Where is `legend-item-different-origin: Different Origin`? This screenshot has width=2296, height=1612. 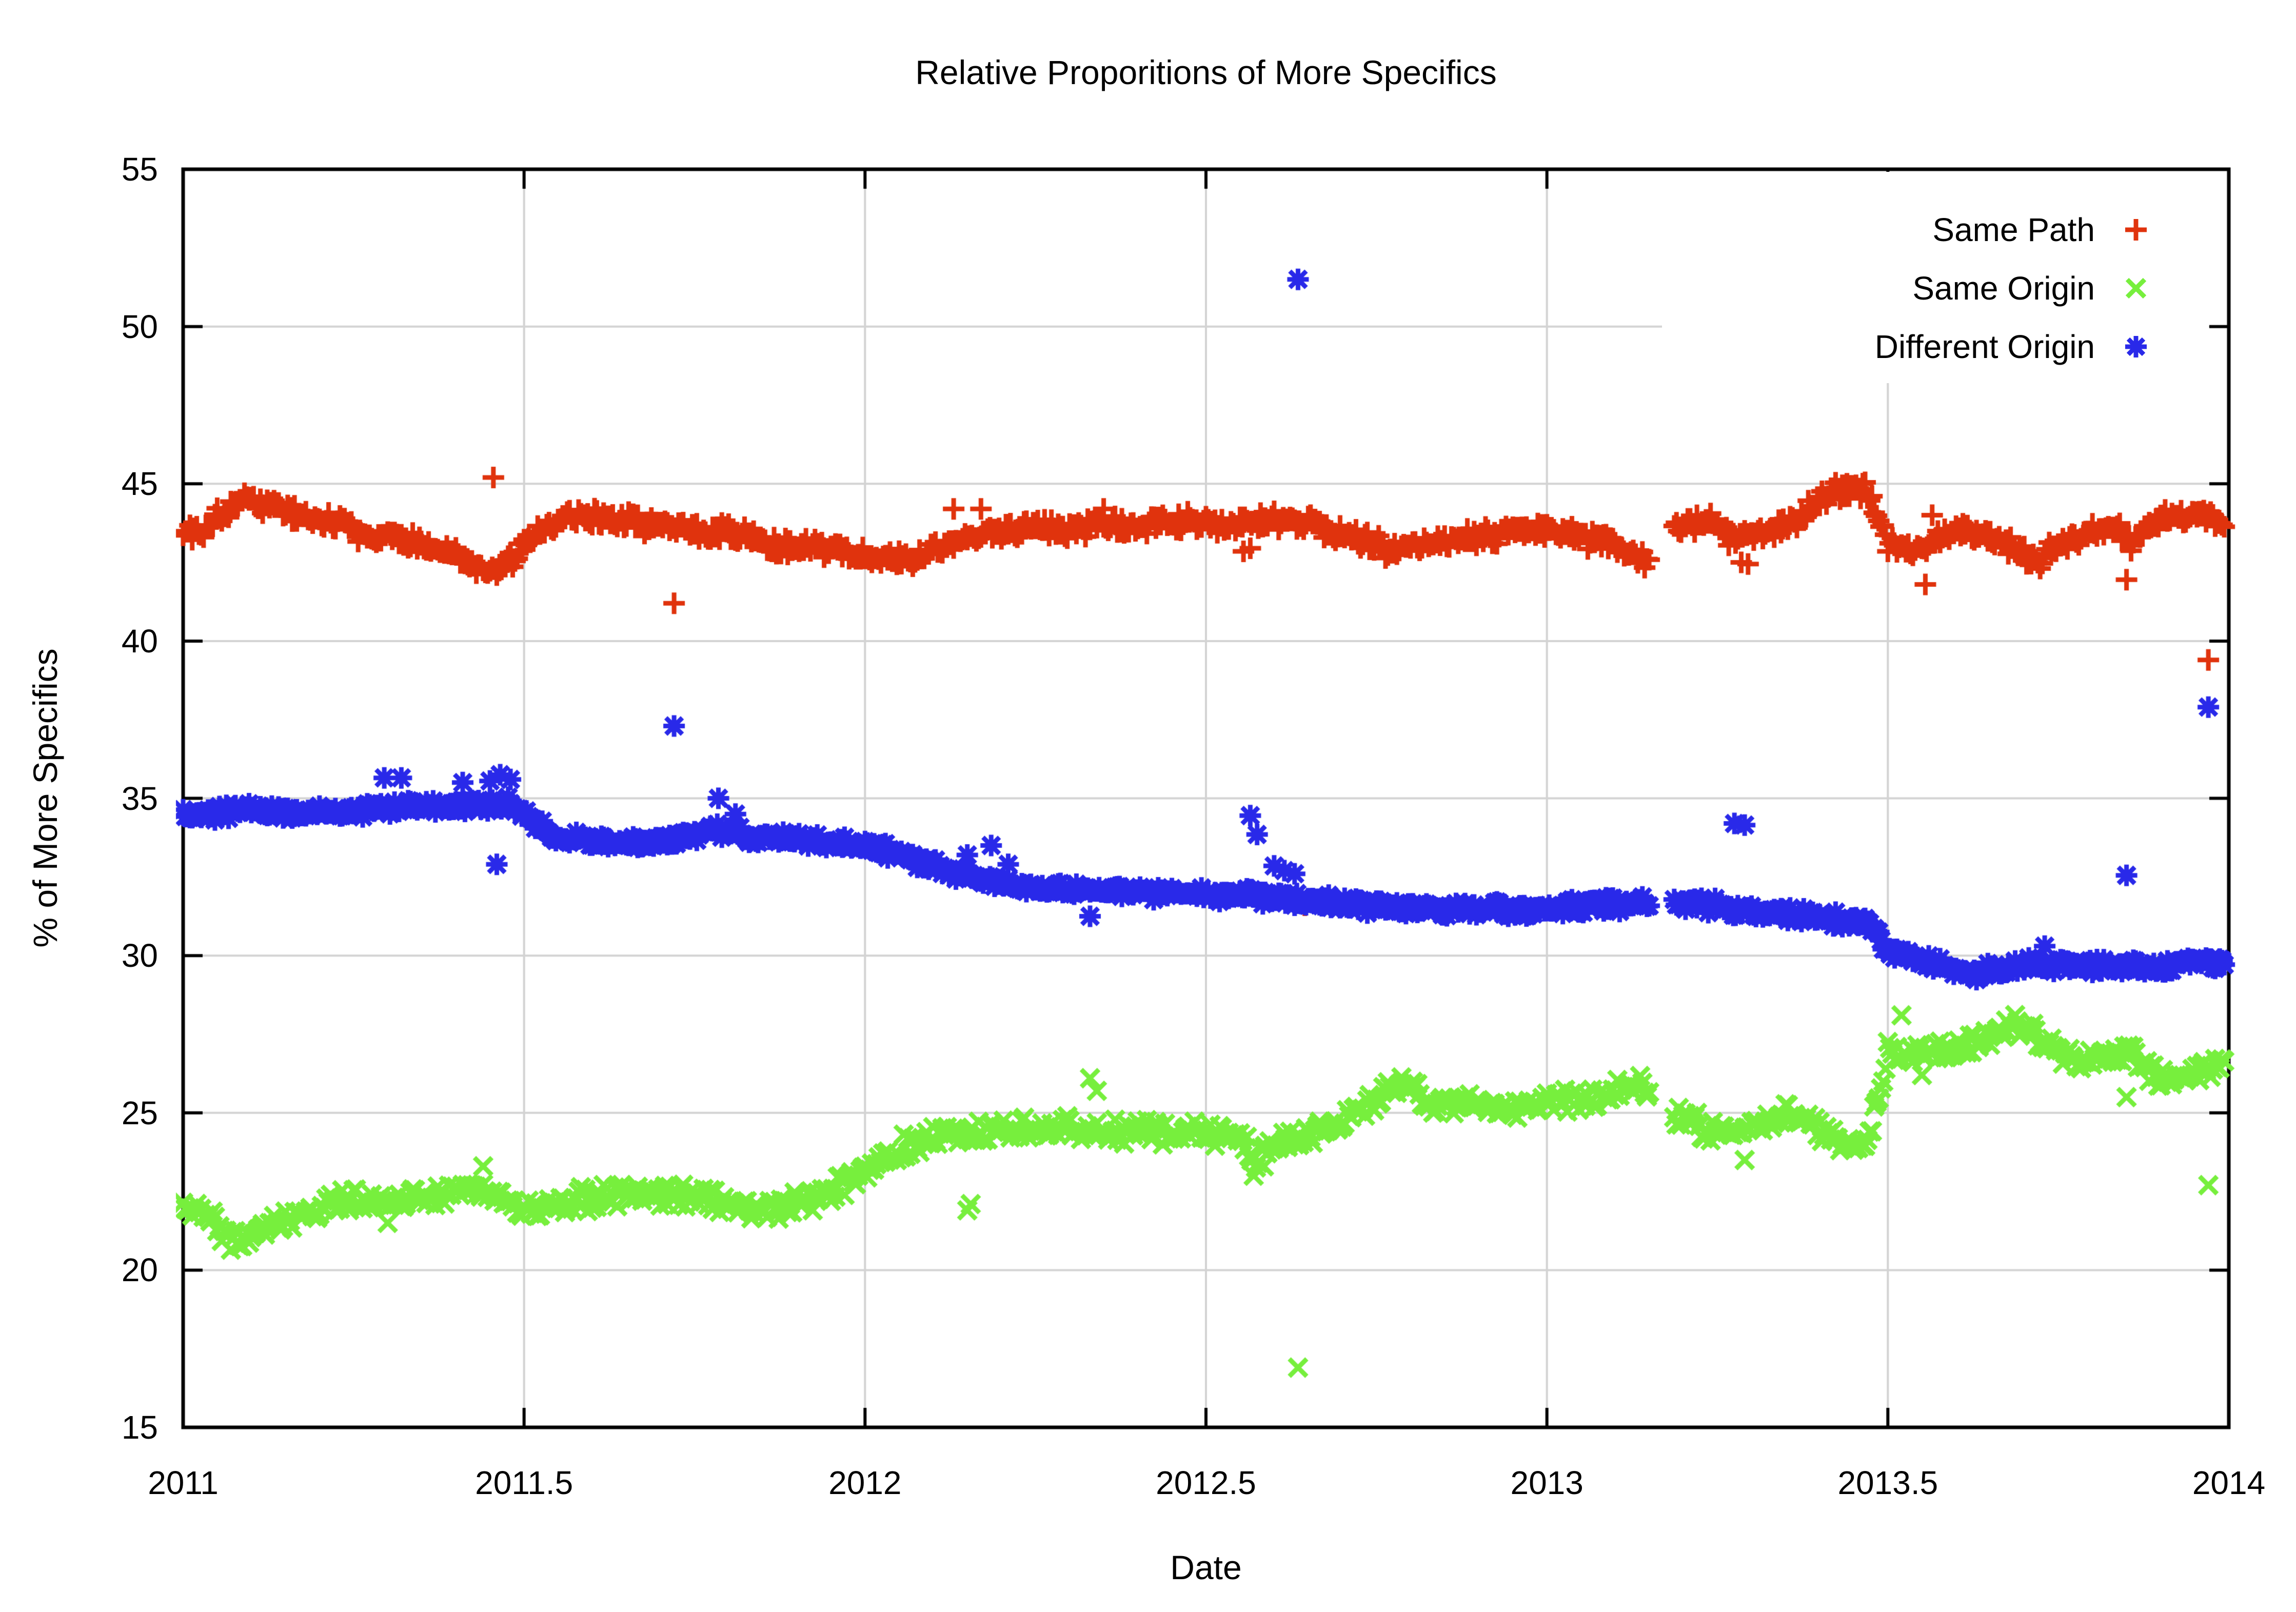
legend-item-different-origin: Different Origin is located at coordinates (1936, 346).